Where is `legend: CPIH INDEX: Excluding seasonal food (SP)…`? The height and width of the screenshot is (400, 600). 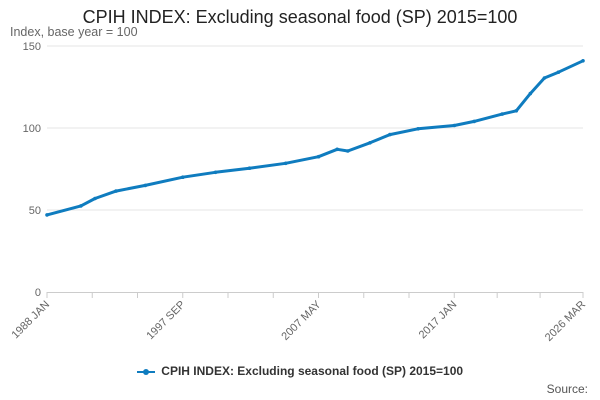
legend: CPIH INDEX: Excluding seasonal food (SP)… is located at coordinates (300, 371).